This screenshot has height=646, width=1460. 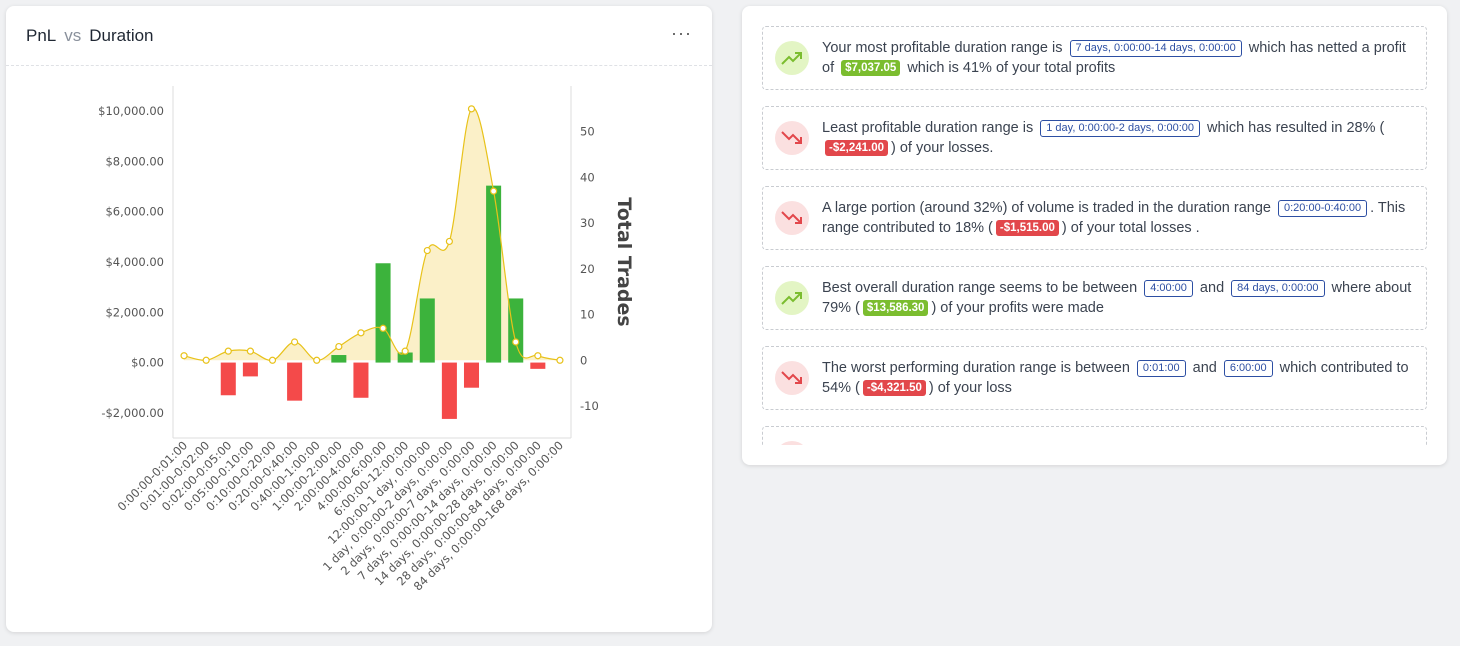 I want to click on y-left-tick-label: $2,000.00, so click(x=134, y=312).